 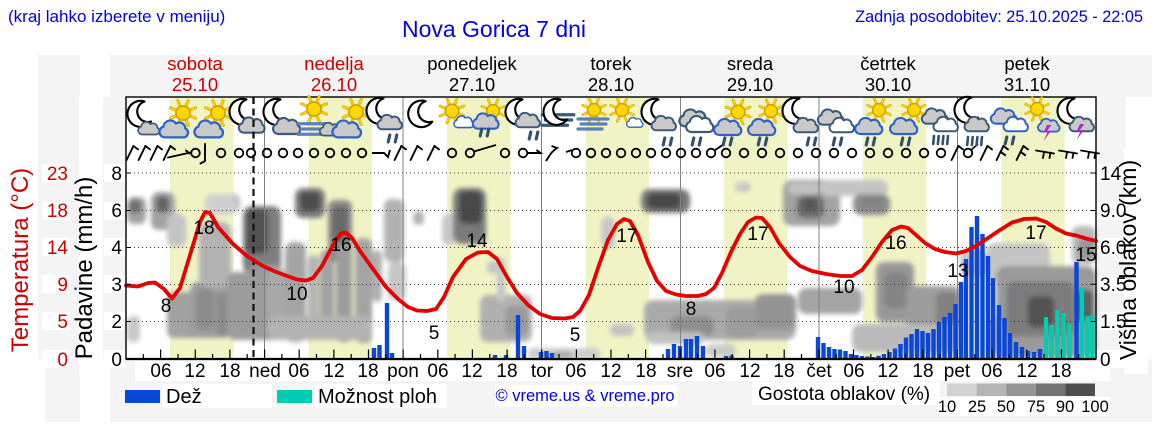 What do you see at coordinates (611, 84) in the screenshot?
I see `svg-text: 28.10` at bounding box center [611, 84].